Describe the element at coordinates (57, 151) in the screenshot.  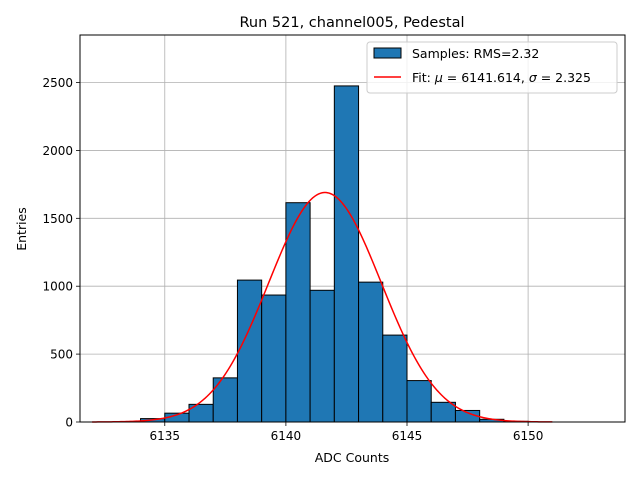
I see `y-tick-label: 2000` at that location.